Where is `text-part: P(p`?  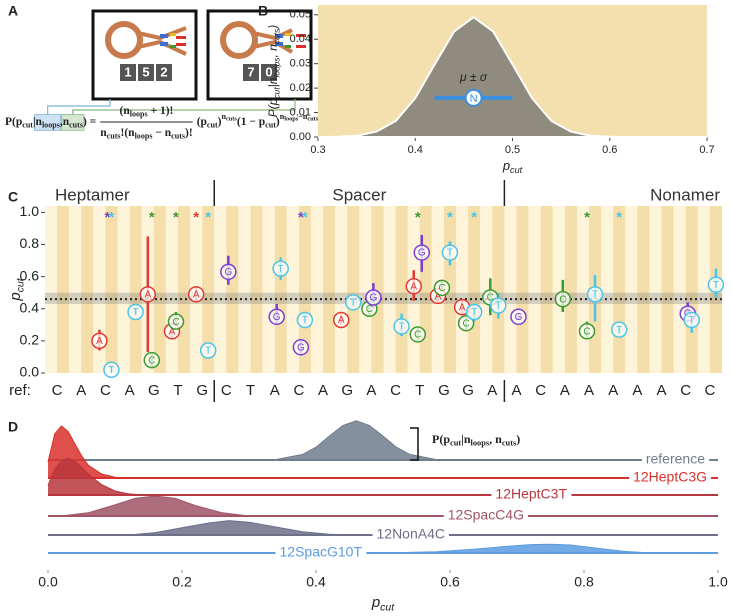
text-part: P(p is located at coordinates (273, 107).